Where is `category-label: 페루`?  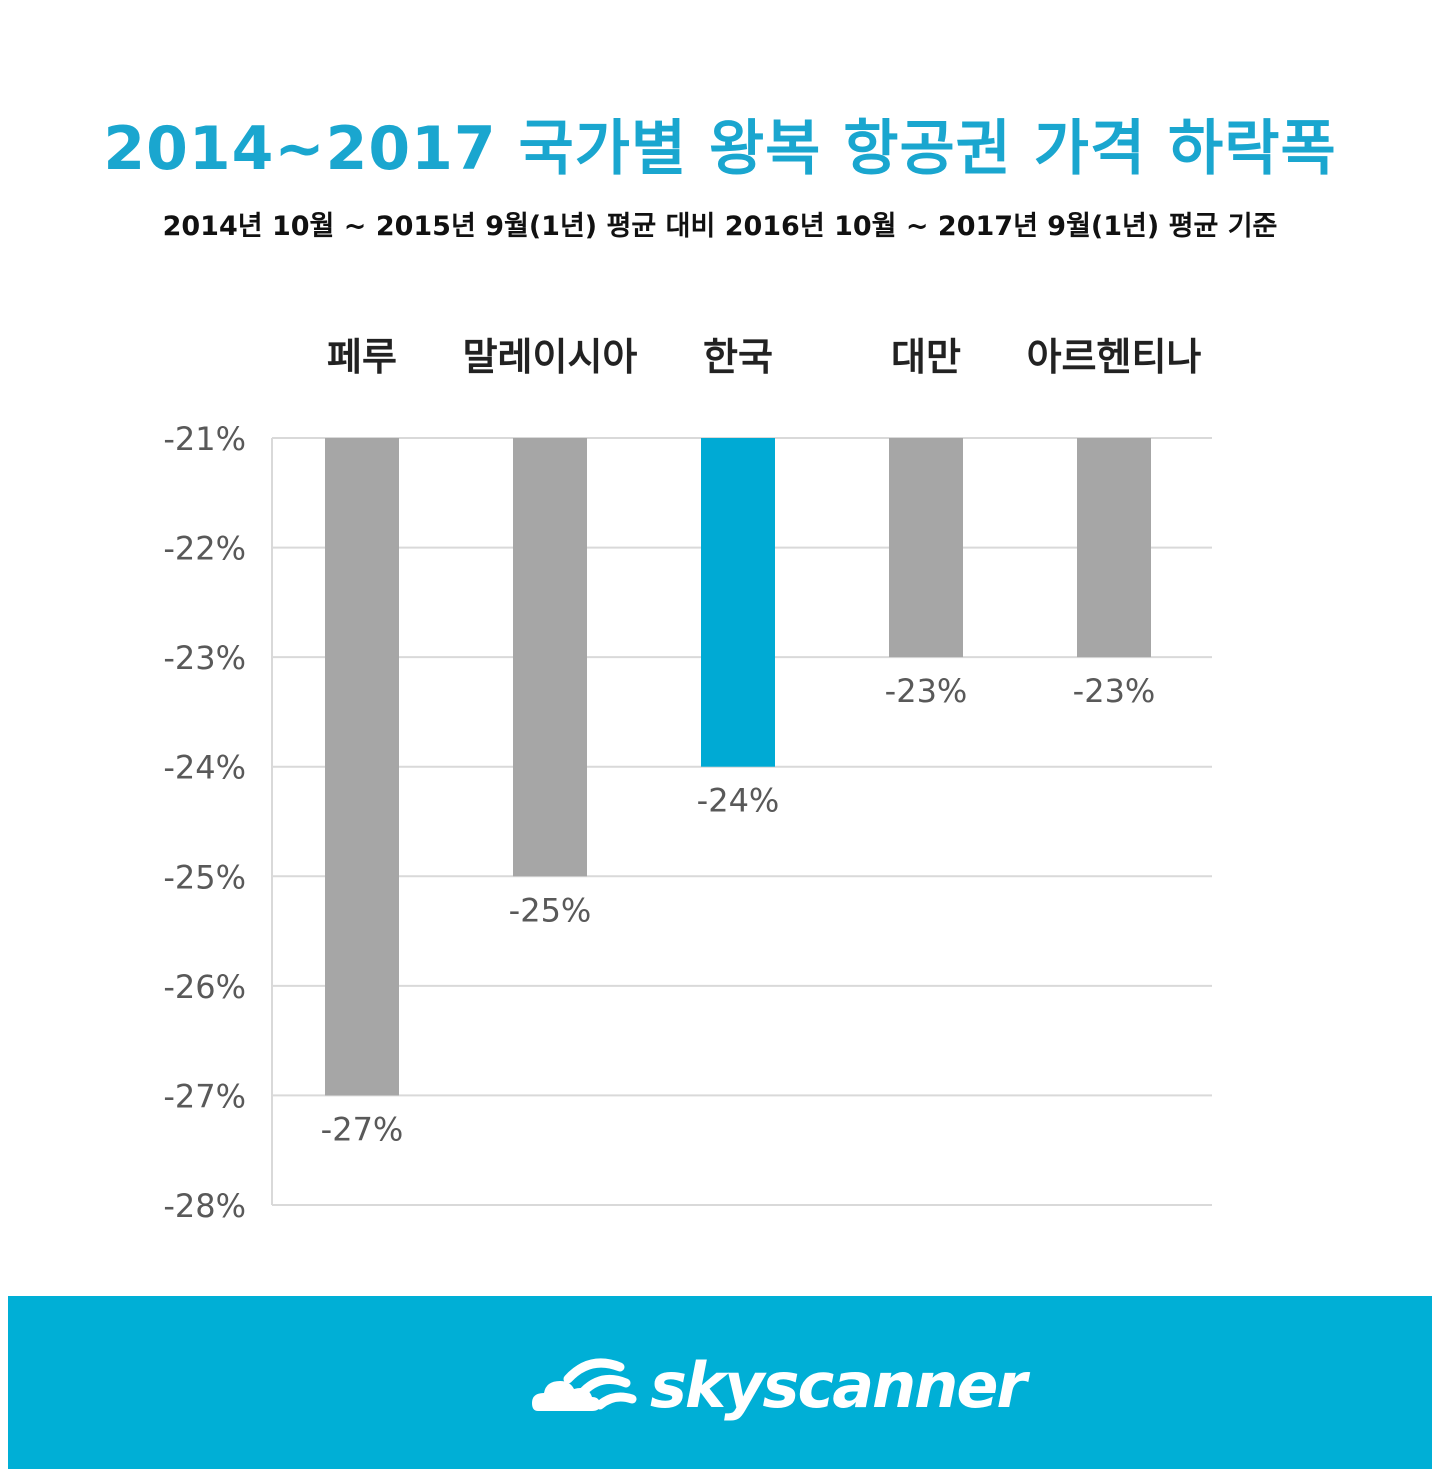
category-label: 페루 is located at coordinates (362, 357).